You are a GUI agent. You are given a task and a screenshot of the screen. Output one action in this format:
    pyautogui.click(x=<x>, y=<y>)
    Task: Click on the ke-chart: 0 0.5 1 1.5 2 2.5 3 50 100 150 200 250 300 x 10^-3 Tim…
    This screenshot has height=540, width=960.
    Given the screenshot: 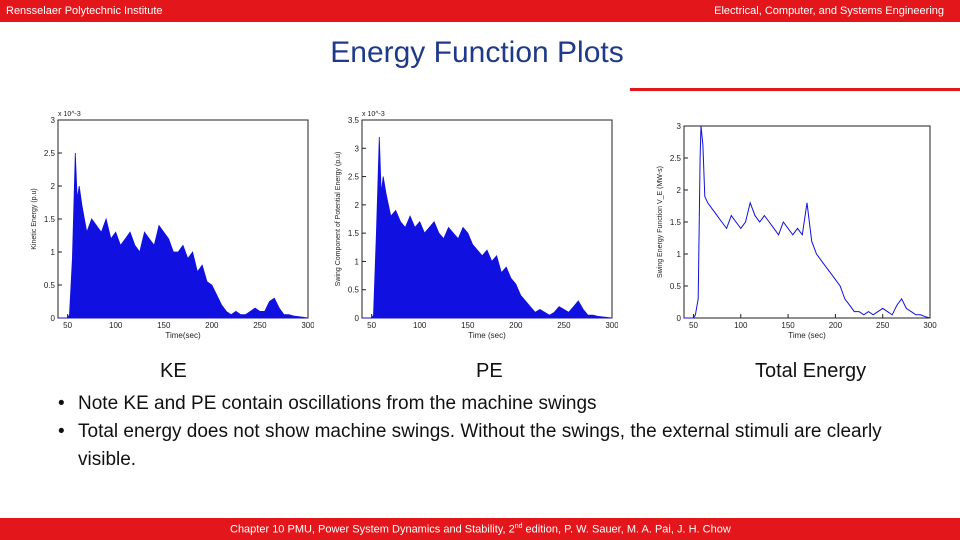 What is the action you would take?
    pyautogui.click(x=169, y=220)
    